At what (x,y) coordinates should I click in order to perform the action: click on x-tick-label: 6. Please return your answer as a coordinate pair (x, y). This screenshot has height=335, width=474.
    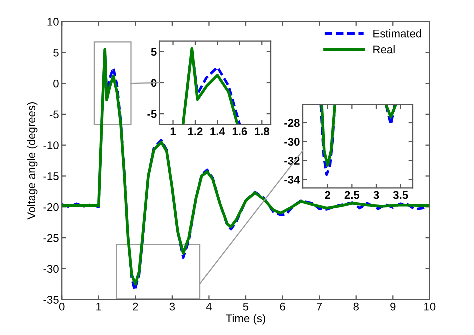
    Looking at the image, I should click on (283, 306).